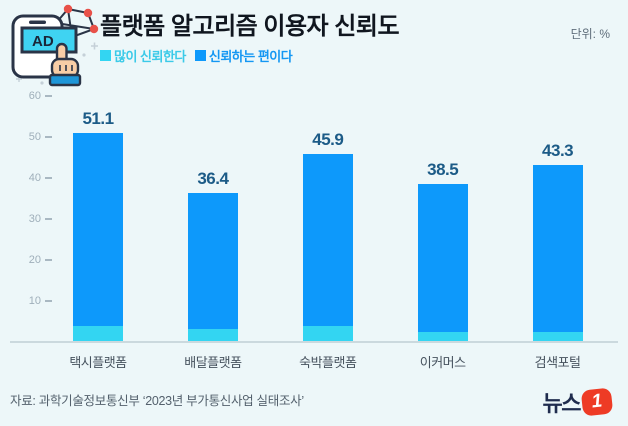 The image size is (628, 426). Describe the element at coordinates (558, 150) in the screenshot. I see `bar-value-label: 43.3` at that location.